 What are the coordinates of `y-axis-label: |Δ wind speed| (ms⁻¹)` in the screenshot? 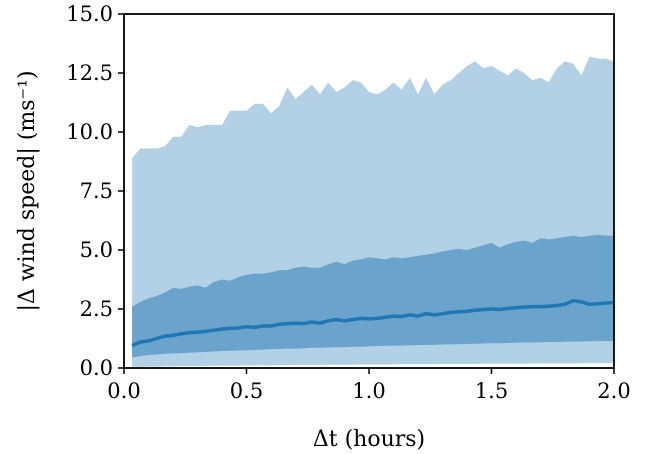 It's located at (27, 190).